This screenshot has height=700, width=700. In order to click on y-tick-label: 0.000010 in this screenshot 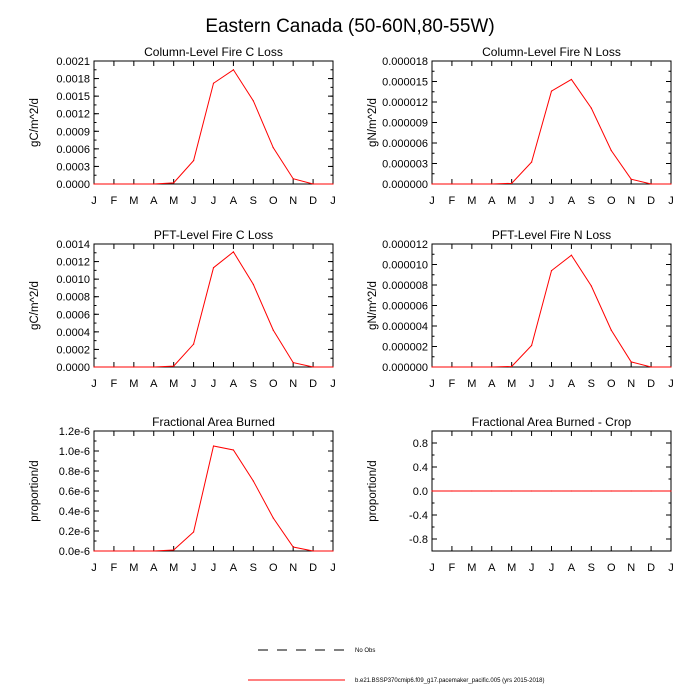, I will do `click(405, 266)`.